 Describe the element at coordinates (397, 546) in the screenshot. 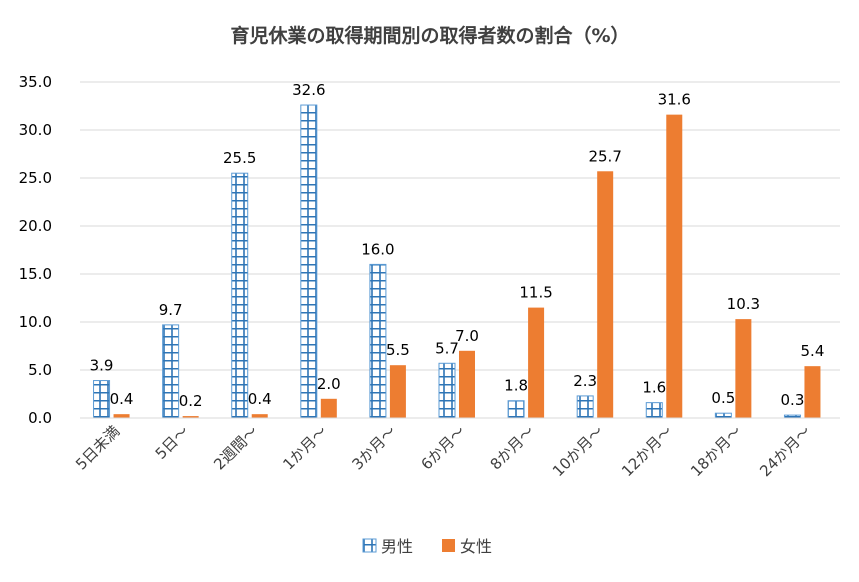

I see `legend-label-male: 男性` at that location.